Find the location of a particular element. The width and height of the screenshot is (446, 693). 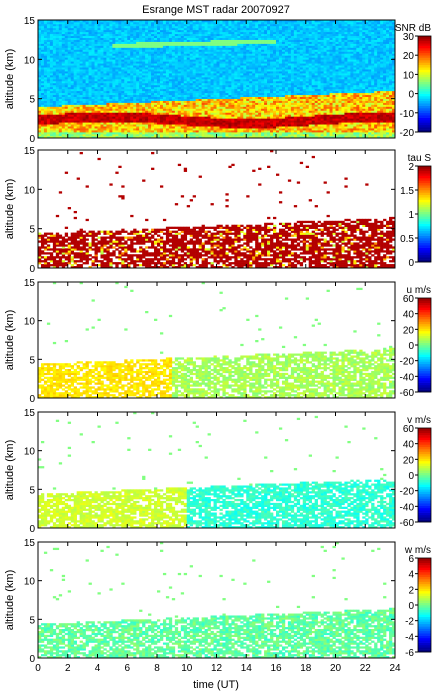

x-tick-label: 14 is located at coordinates (247, 668).